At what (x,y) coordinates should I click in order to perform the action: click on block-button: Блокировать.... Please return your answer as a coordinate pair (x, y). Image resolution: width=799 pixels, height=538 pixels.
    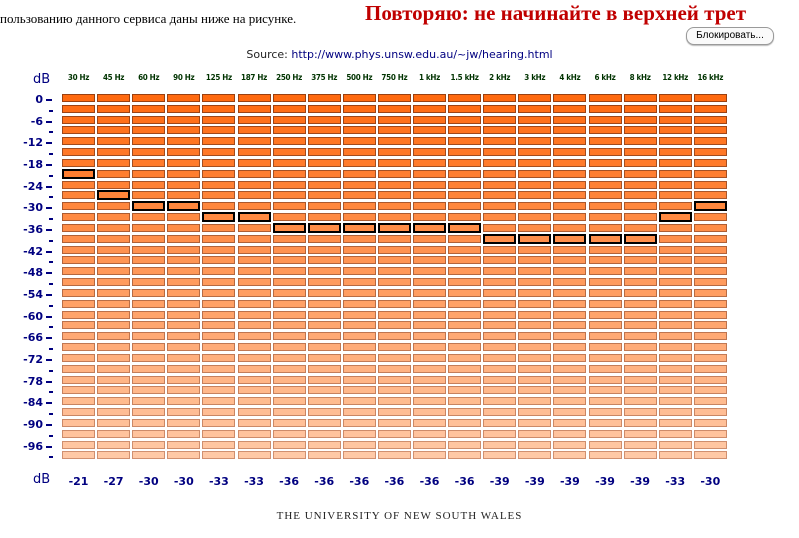
    Looking at the image, I should click on (730, 36).